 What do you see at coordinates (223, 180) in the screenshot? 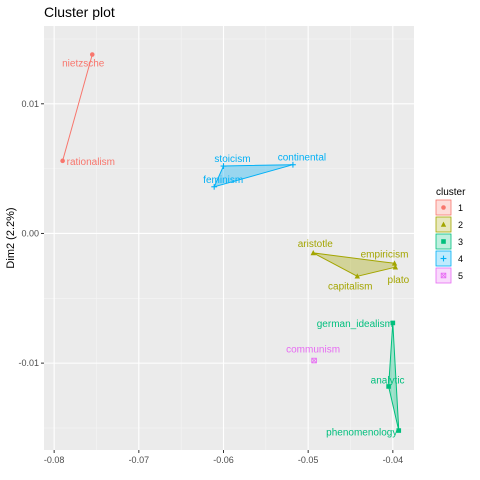
I see `point-label-feminism: feminism` at bounding box center [223, 180].